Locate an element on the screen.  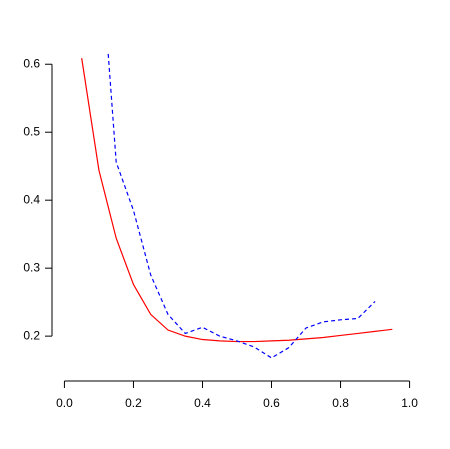
y-tick-label: 0.5 is located at coordinates (31, 131).